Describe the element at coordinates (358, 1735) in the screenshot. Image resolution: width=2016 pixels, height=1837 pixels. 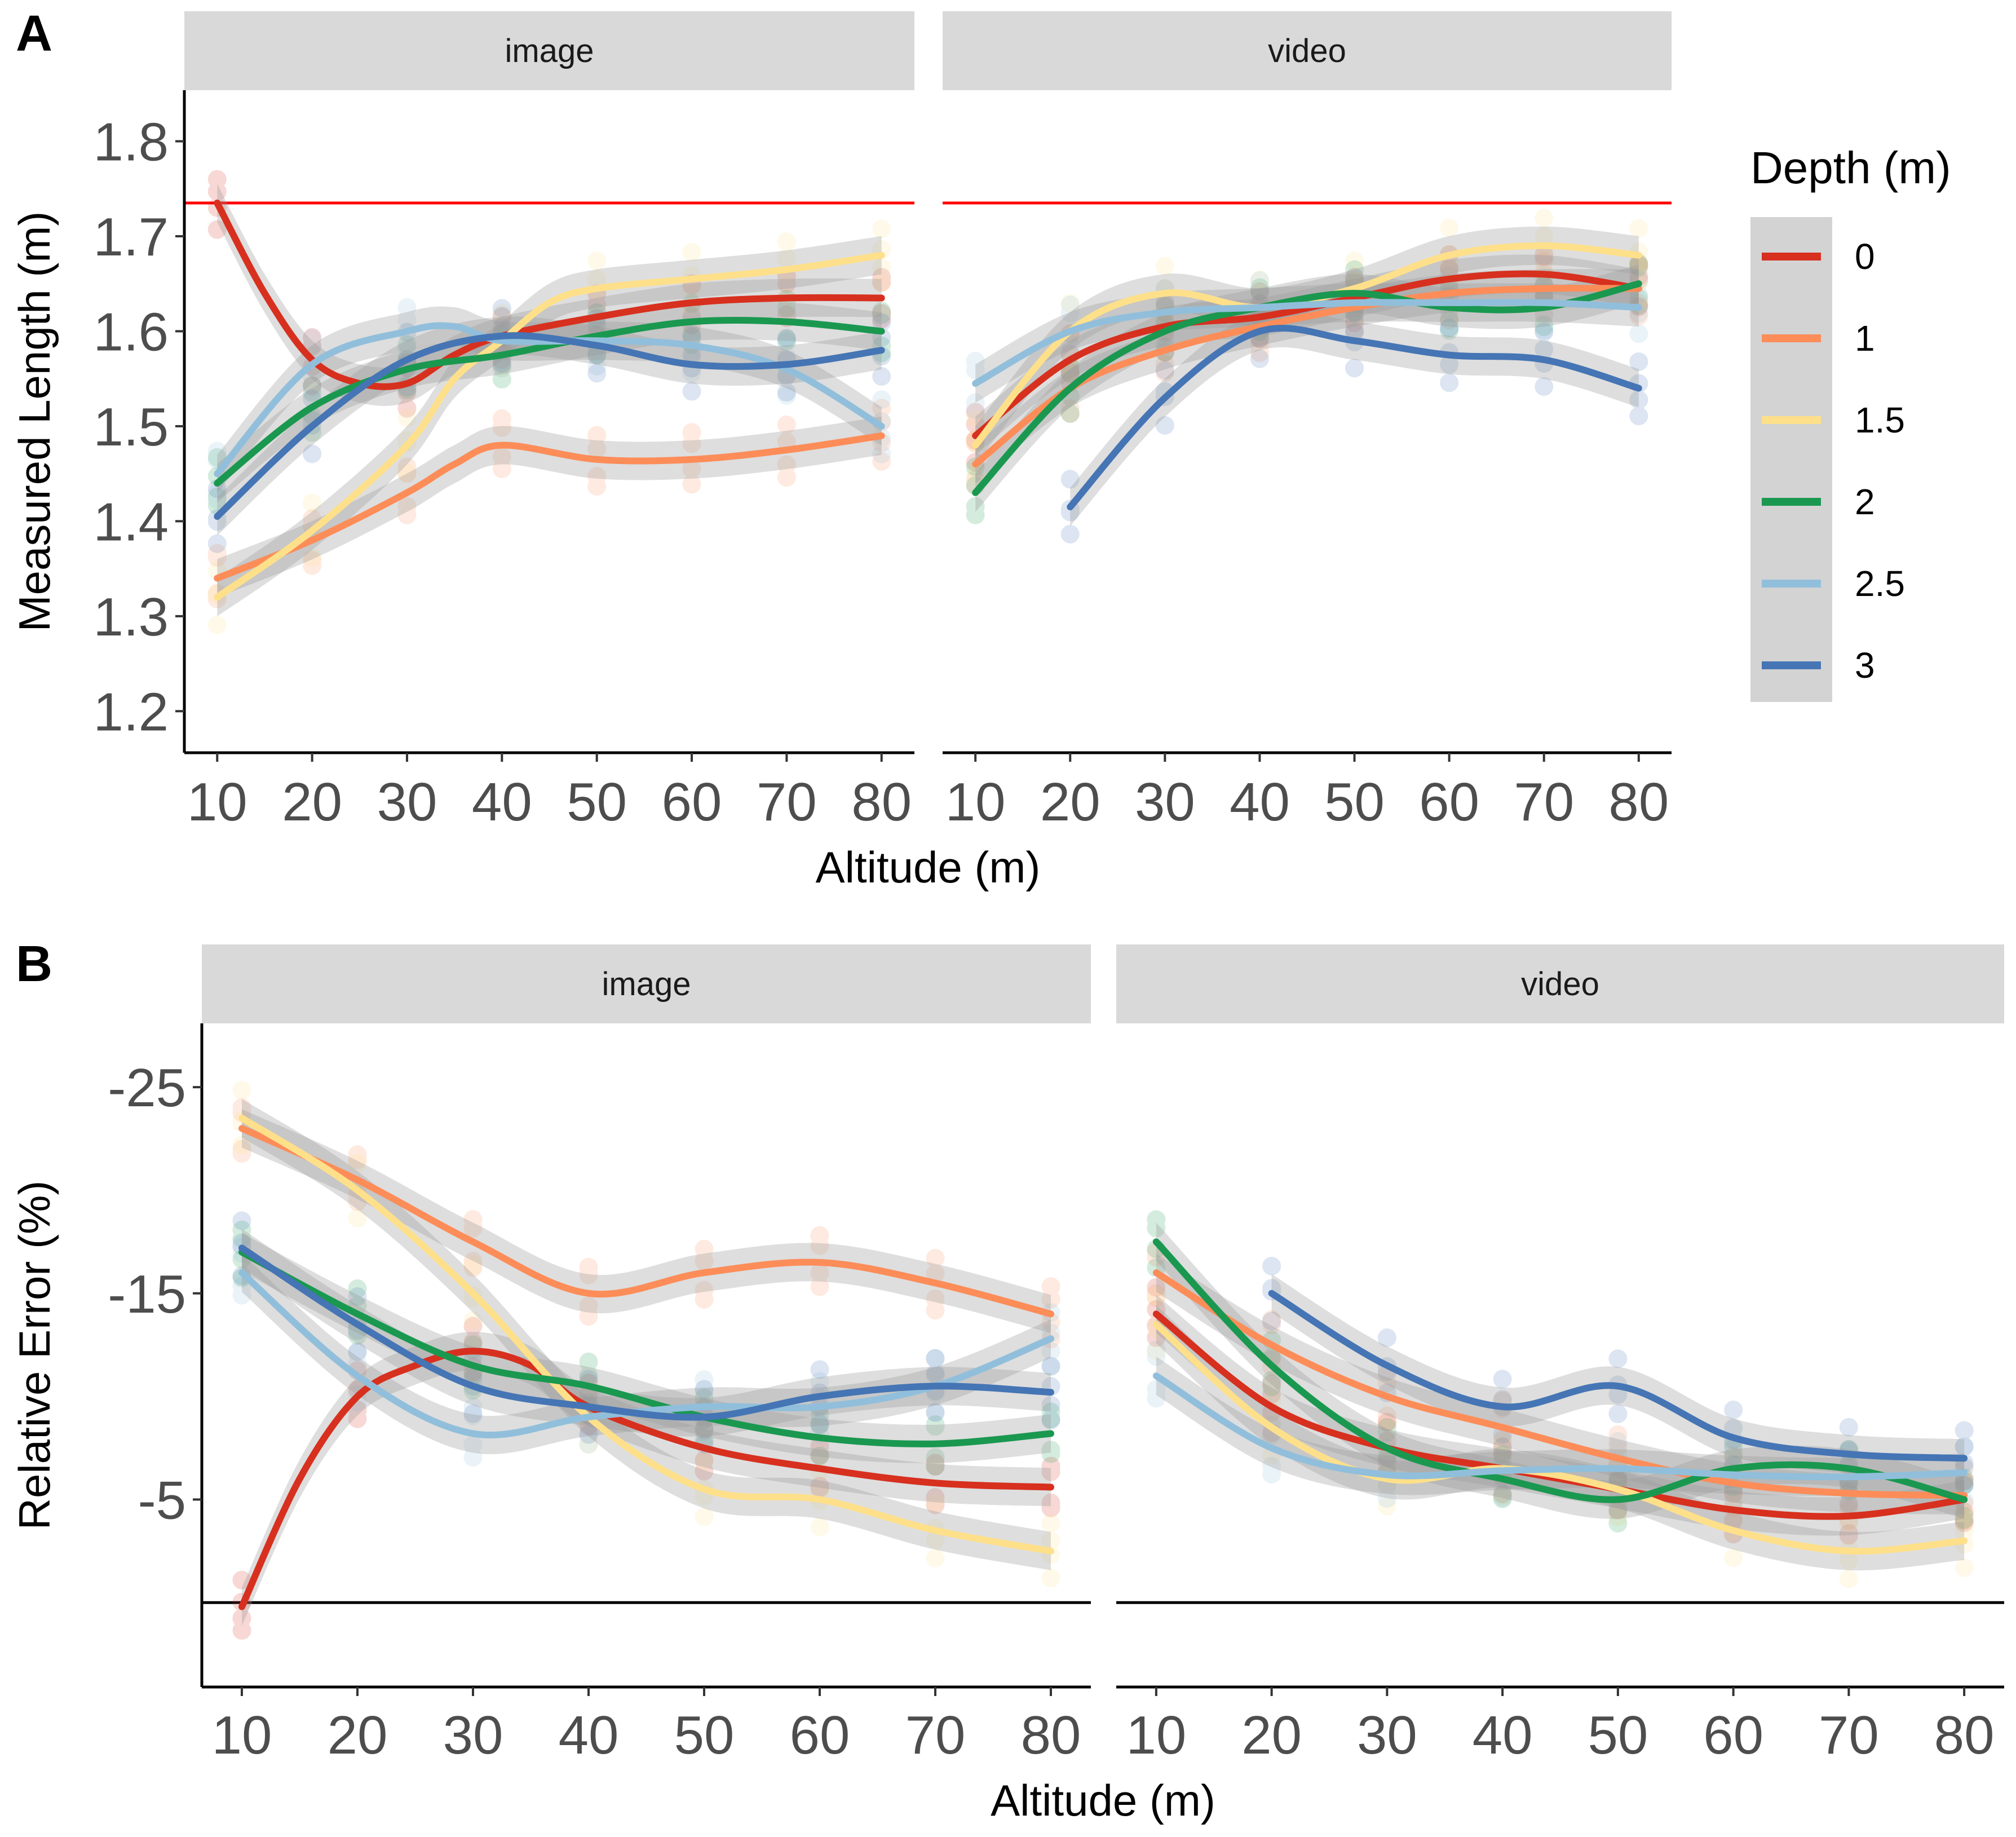
I see `x-tick-label: 20` at that location.